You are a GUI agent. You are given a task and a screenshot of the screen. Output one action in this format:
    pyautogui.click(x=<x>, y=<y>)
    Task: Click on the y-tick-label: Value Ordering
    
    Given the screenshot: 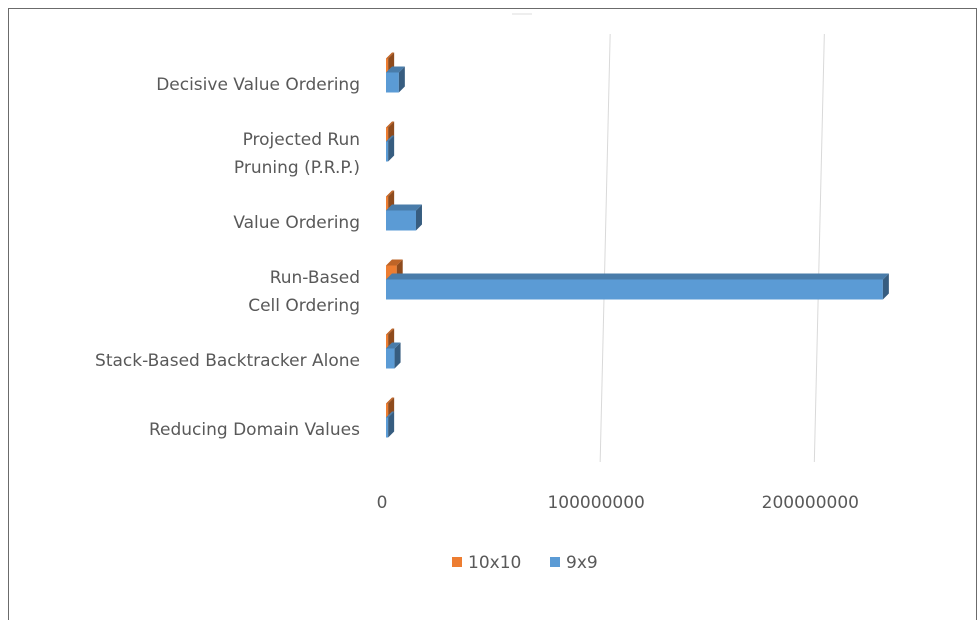 What is the action you would take?
    pyautogui.click(x=296, y=222)
    